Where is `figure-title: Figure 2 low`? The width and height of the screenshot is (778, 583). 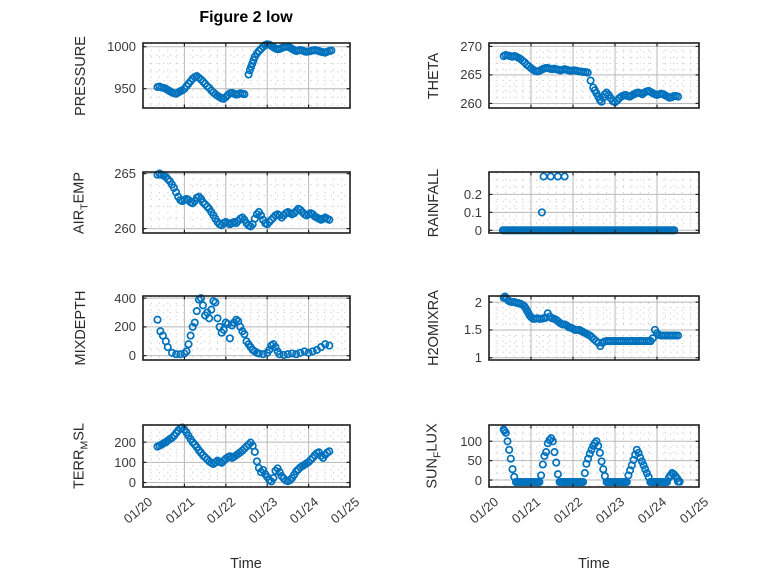
figure-title: Figure 2 low is located at coordinates (246, 17).